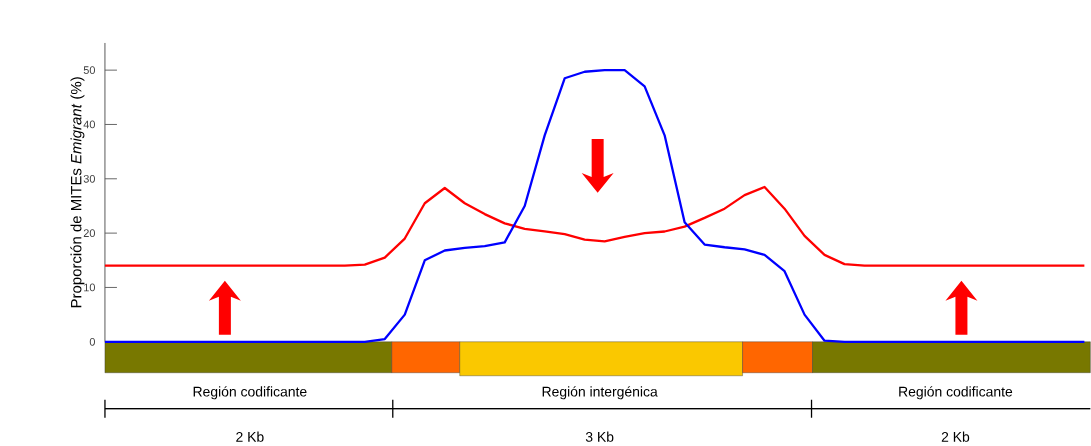 The width and height of the screenshot is (1091, 446). Describe the element at coordinates (92, 342) in the screenshot. I see `y-tick-label: 0` at that location.